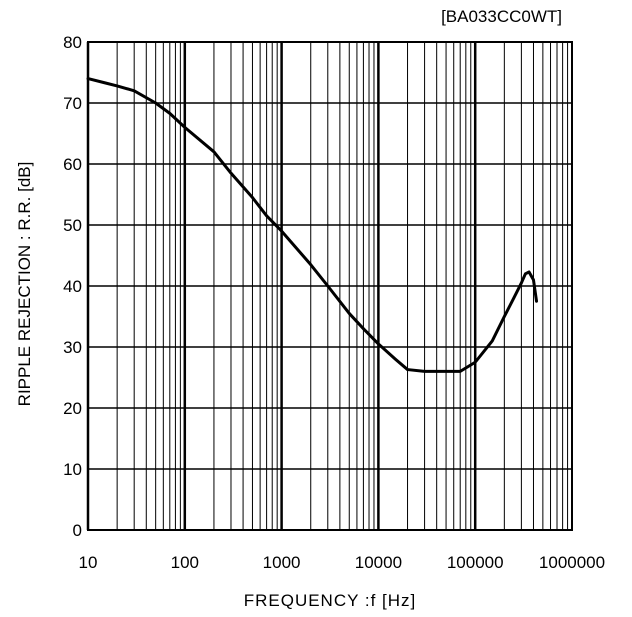 The height and width of the screenshot is (617, 632). I want to click on x-tick-label: 10, so click(88, 562).